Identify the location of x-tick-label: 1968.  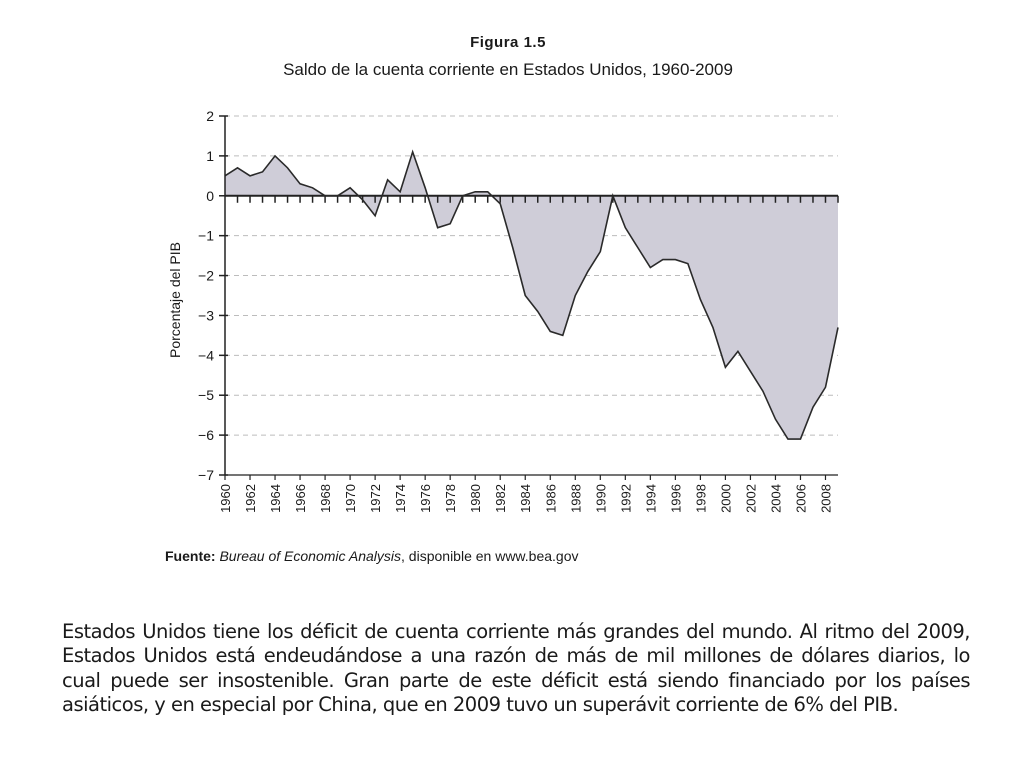
(325, 498).